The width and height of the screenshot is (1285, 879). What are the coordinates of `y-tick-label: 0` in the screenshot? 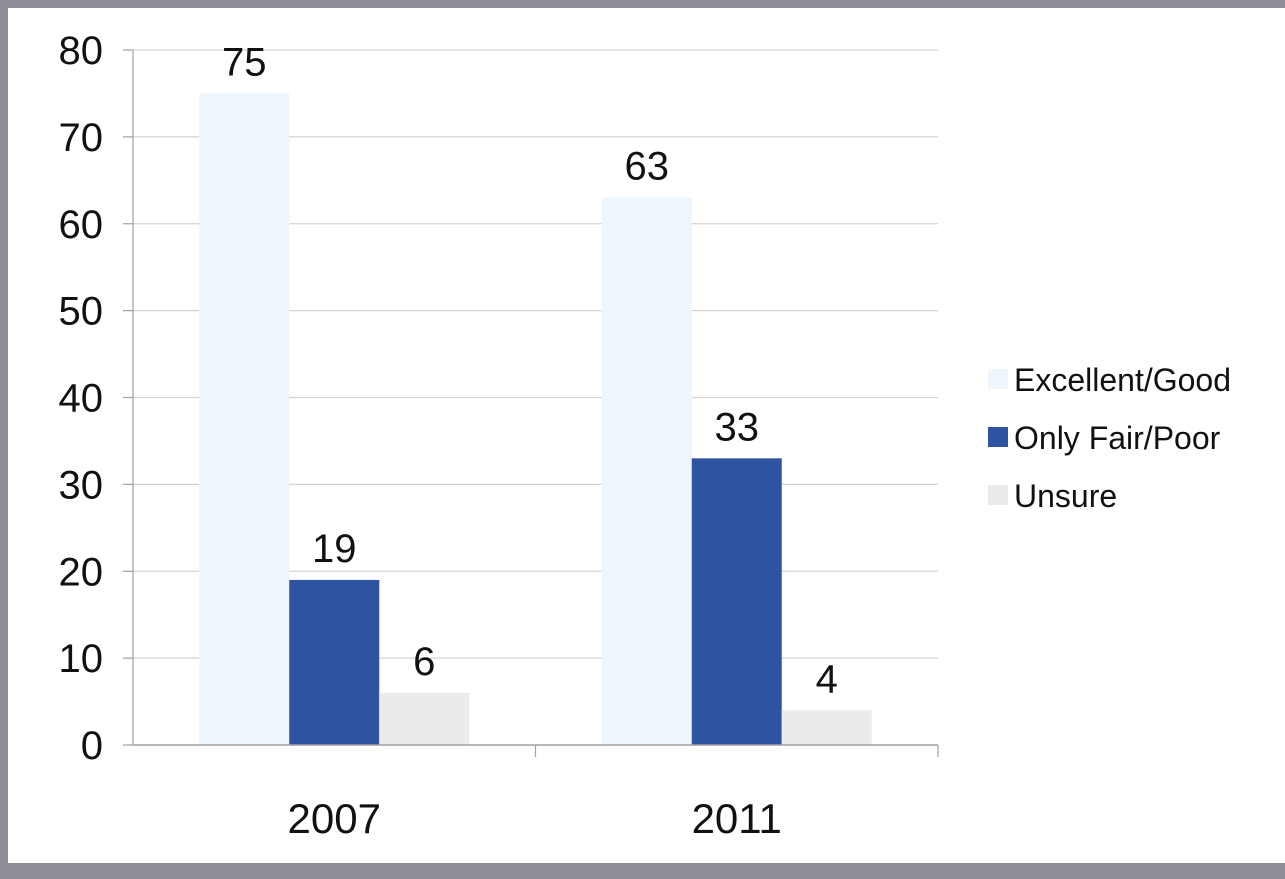 It's located at (92, 746).